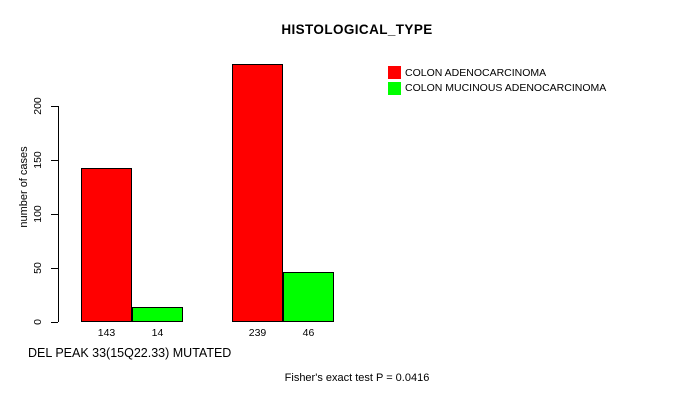  Describe the element at coordinates (308, 297) in the screenshot. I see `bar-group2-series2` at that location.